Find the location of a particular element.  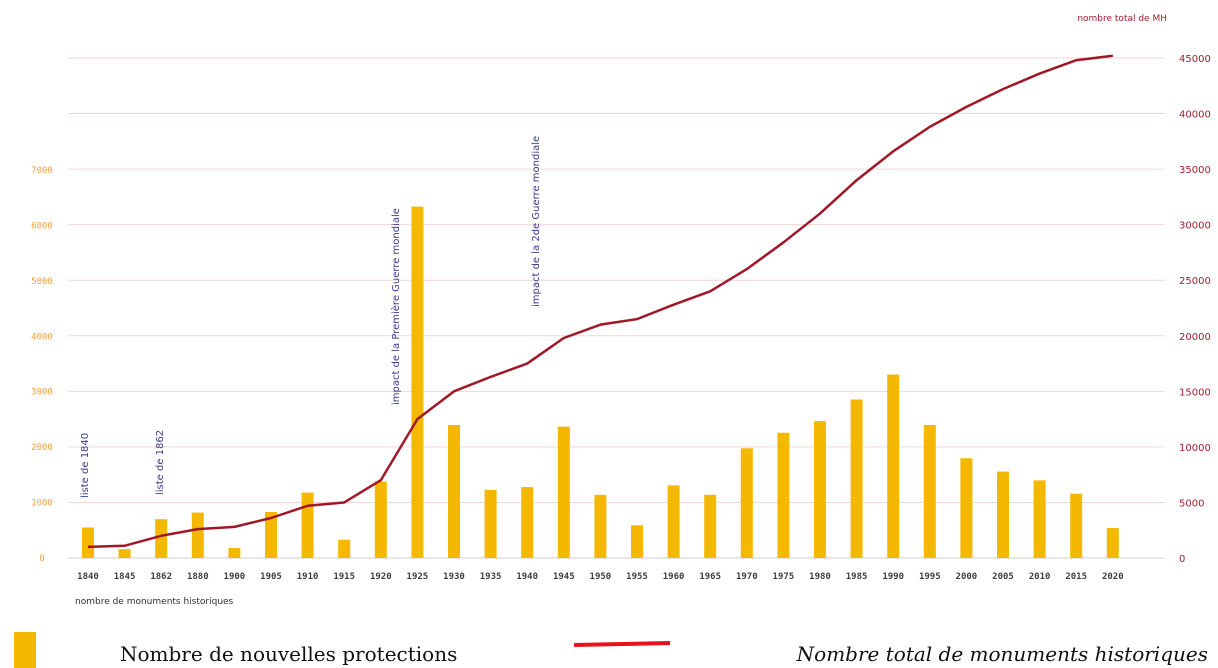

bar-1995 is located at coordinates (929, 491).